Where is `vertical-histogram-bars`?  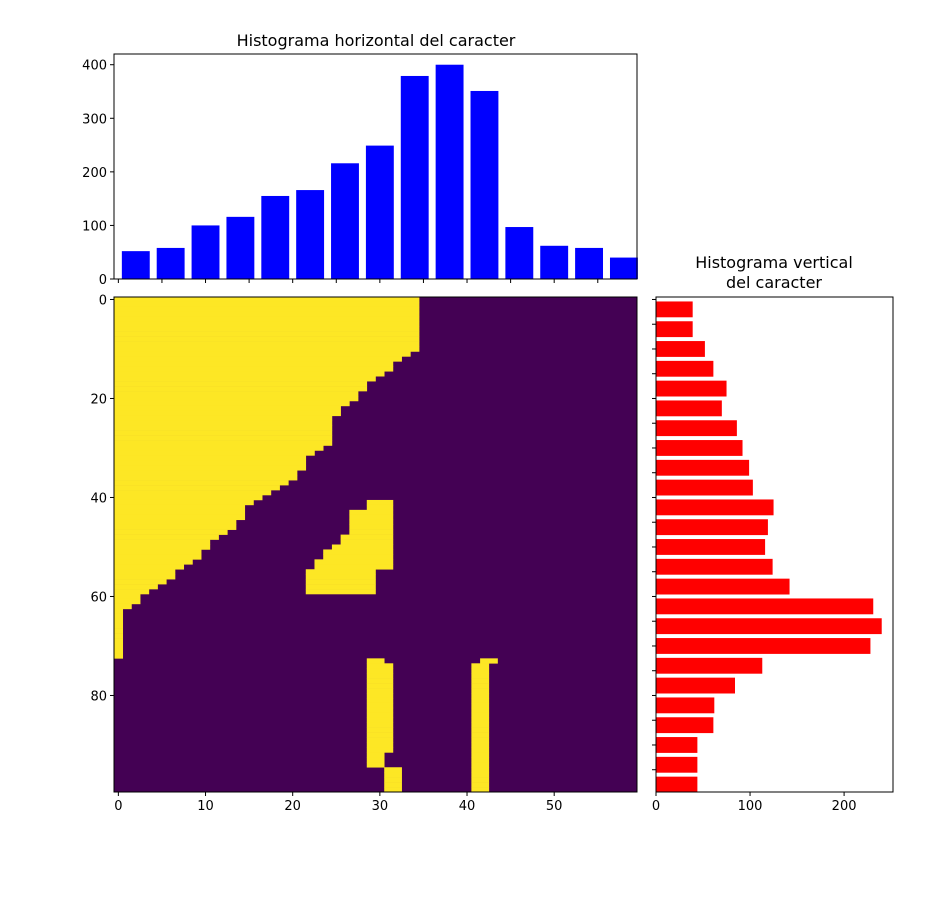
vertical-histogram-bars is located at coordinates (769, 547).